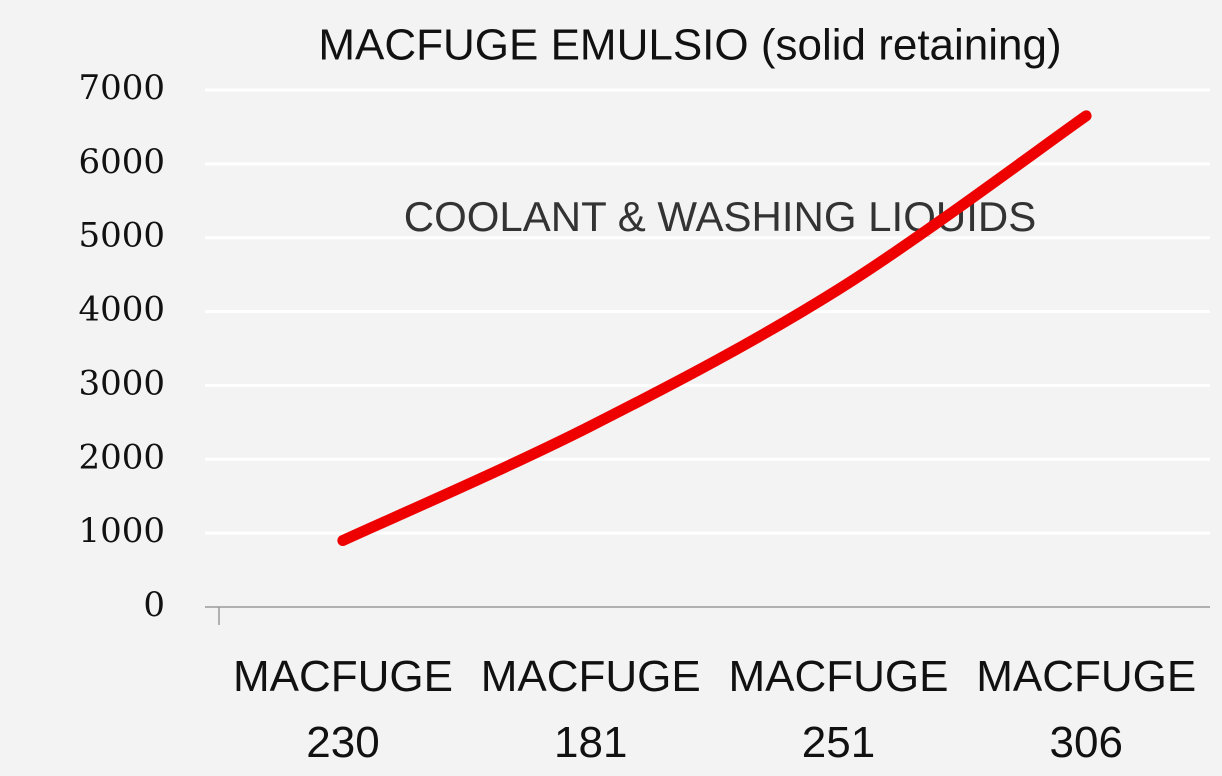 This screenshot has width=1222, height=776. I want to click on y-tick-label: 6000, so click(121, 162).